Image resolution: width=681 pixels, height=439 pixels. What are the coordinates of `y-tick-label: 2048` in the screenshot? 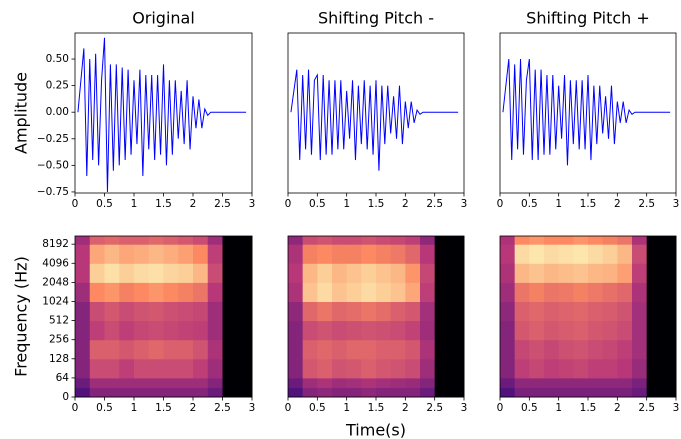 It's located at (55, 282).